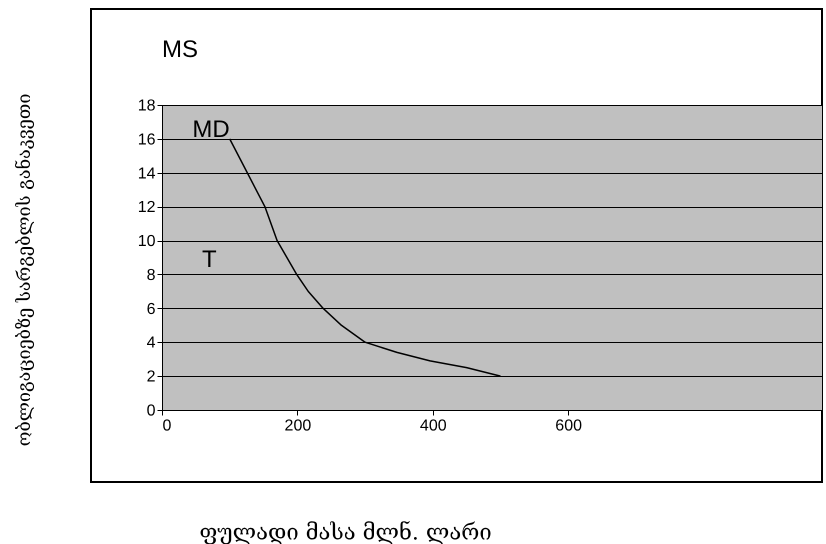 This screenshot has height=544, width=826. Describe the element at coordinates (147, 173) in the screenshot. I see `y-tick-label: 14` at that location.